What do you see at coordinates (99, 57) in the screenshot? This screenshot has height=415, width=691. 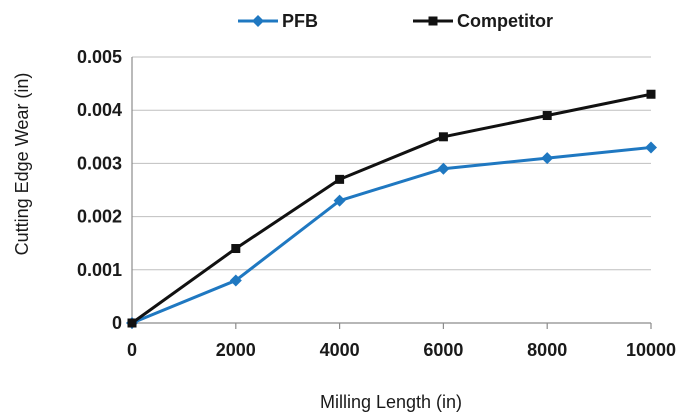 I see `y-tick-label: 0.005` at bounding box center [99, 57].